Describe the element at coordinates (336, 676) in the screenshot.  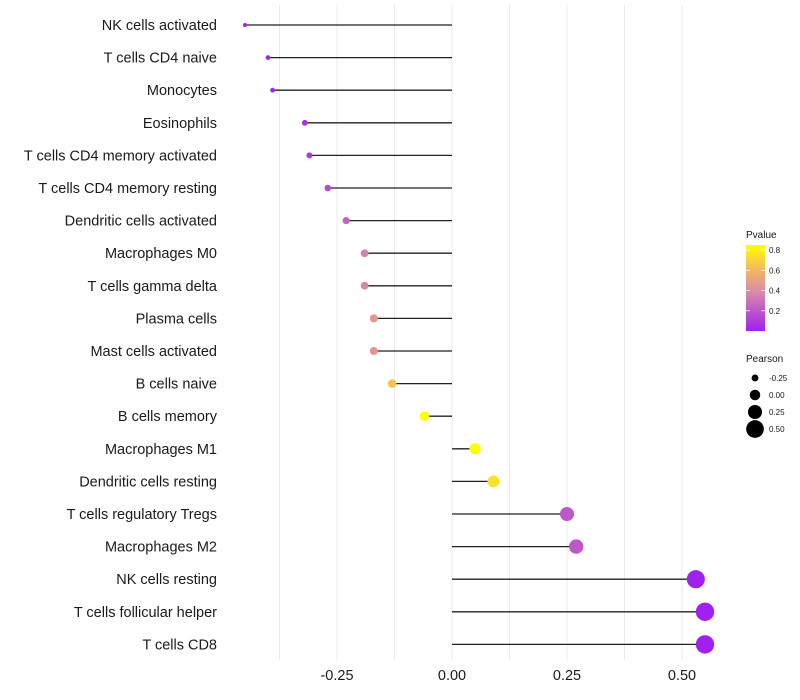
I see `x-tick-label: -0.25` at that location.